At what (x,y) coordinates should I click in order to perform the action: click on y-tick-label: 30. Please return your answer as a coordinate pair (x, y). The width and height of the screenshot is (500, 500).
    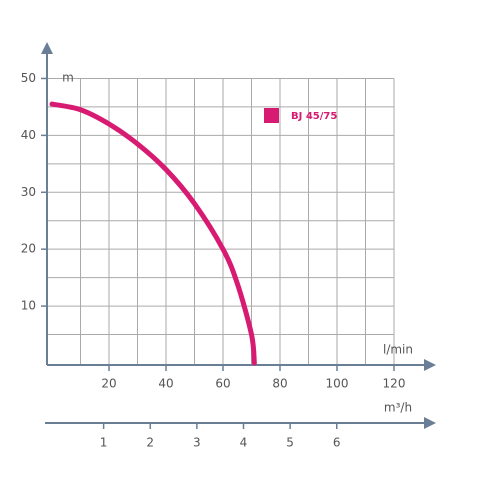
    Looking at the image, I should click on (28, 192).